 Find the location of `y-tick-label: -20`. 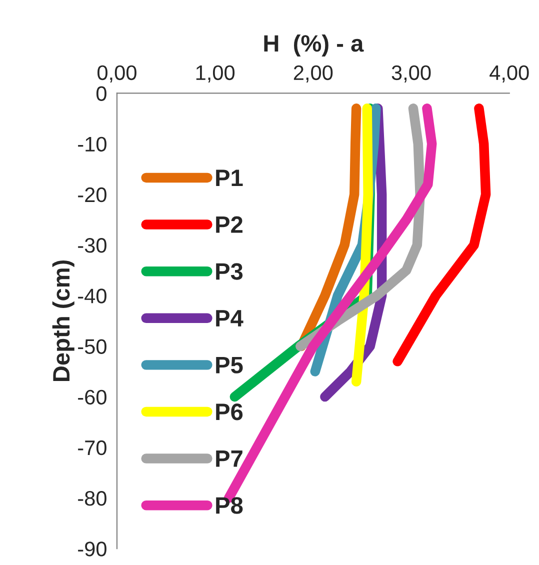

y-tick-label: -20 is located at coordinates (92, 194).